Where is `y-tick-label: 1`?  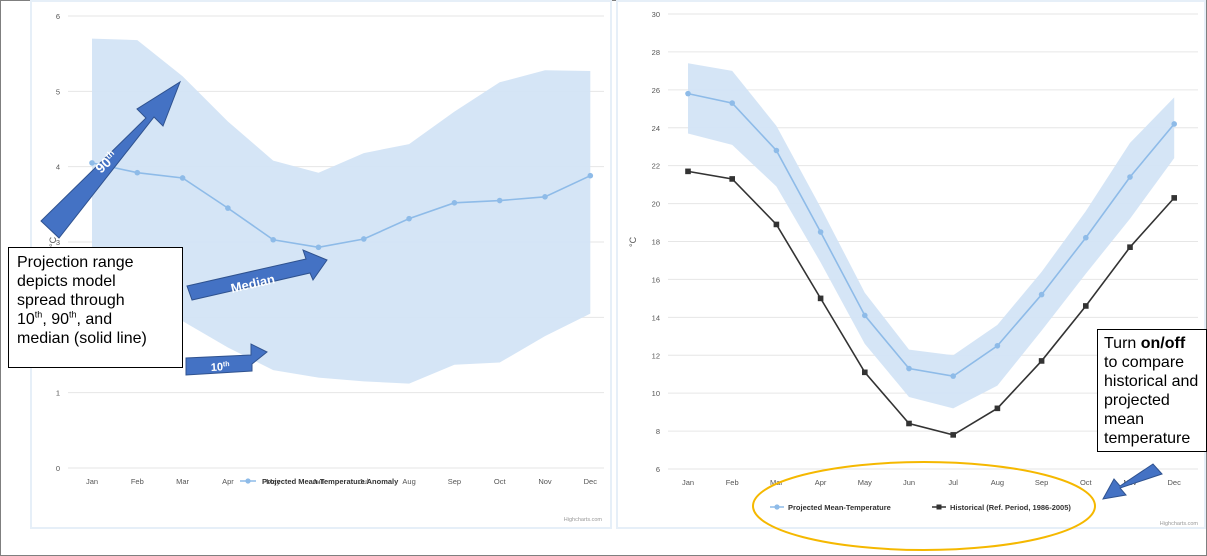 y-tick-label: 1 is located at coordinates (58, 393).